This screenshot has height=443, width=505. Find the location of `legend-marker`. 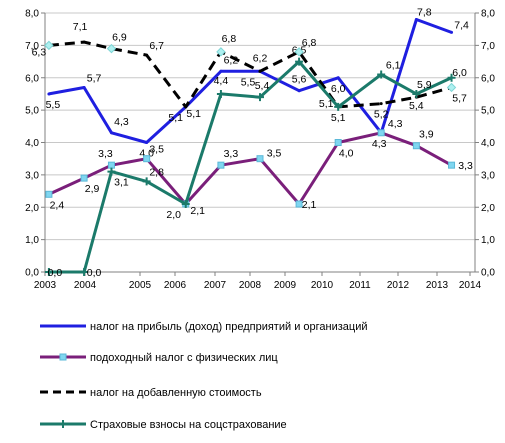

legend-marker is located at coordinates (63, 357).